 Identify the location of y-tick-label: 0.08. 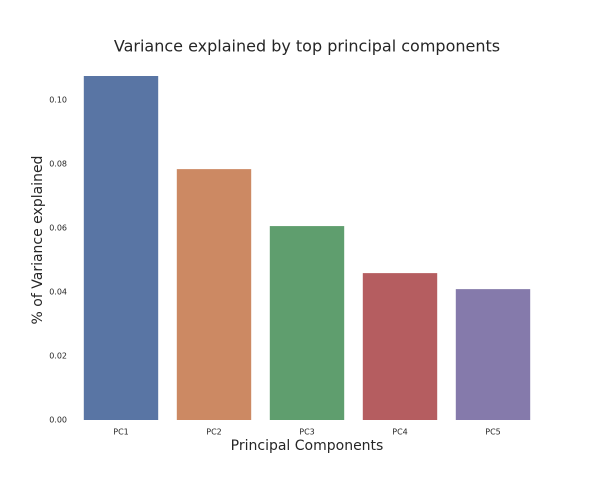
(58, 164).